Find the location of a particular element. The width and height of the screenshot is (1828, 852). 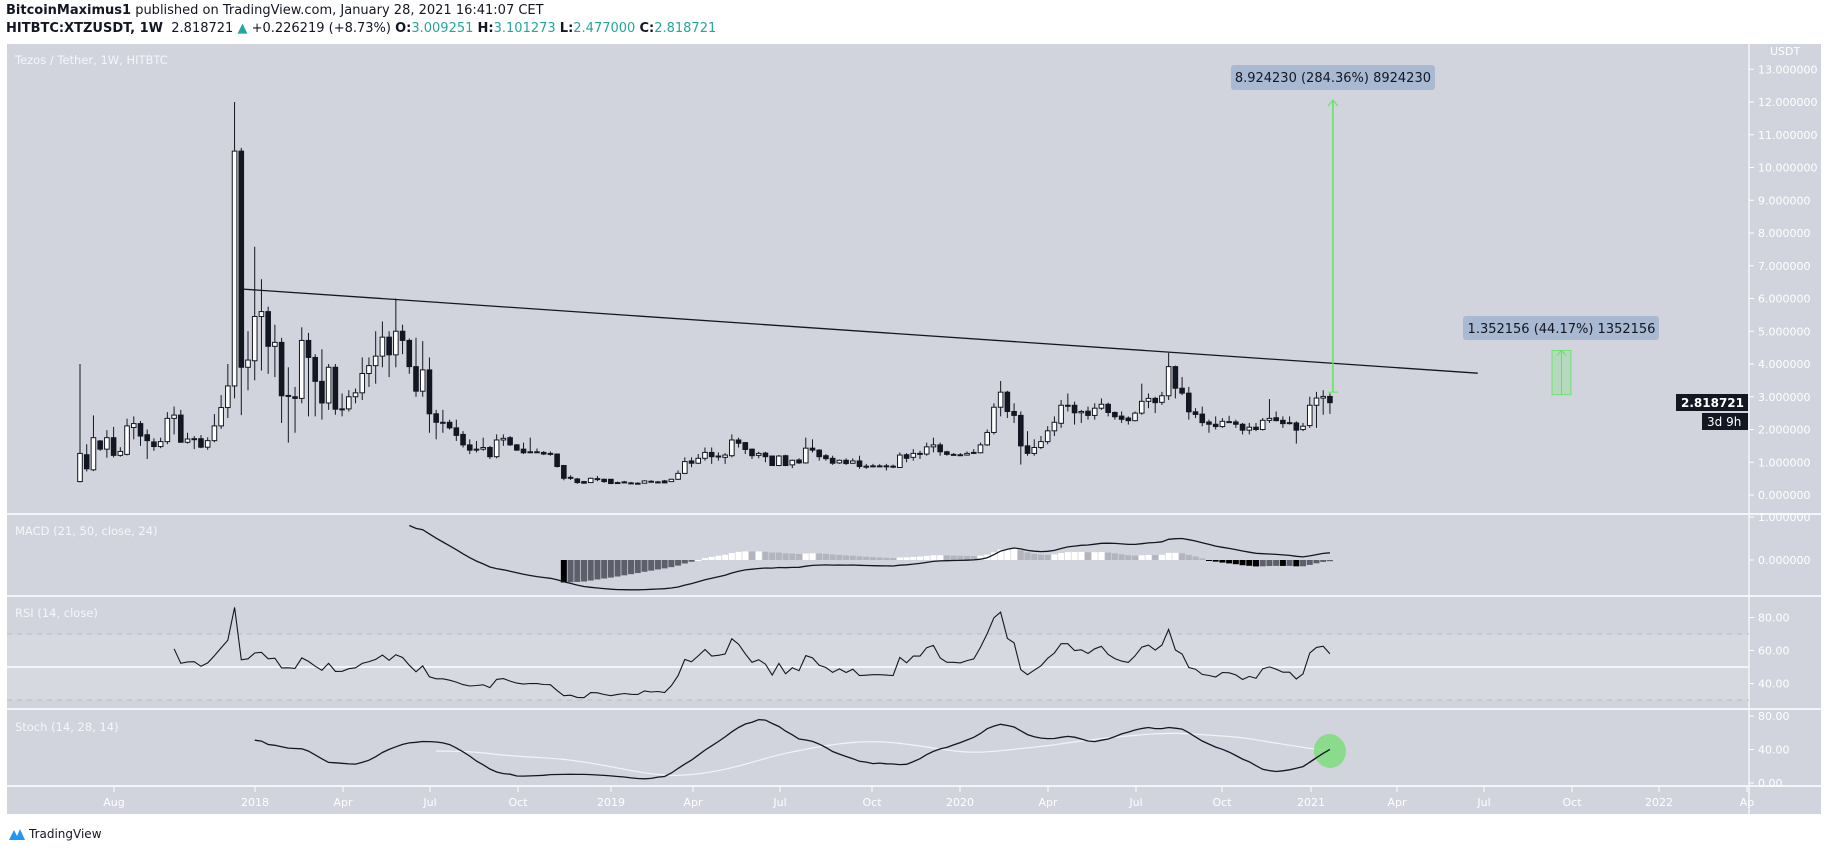

countdown-box is located at coordinates (1725, 421).